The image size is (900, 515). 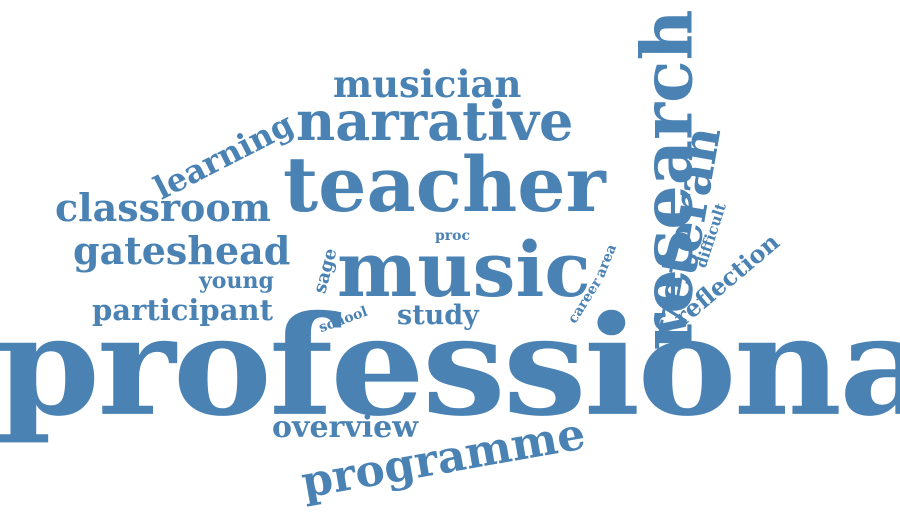 What do you see at coordinates (163, 207) in the screenshot?
I see `word-classroom: classroom` at bounding box center [163, 207].